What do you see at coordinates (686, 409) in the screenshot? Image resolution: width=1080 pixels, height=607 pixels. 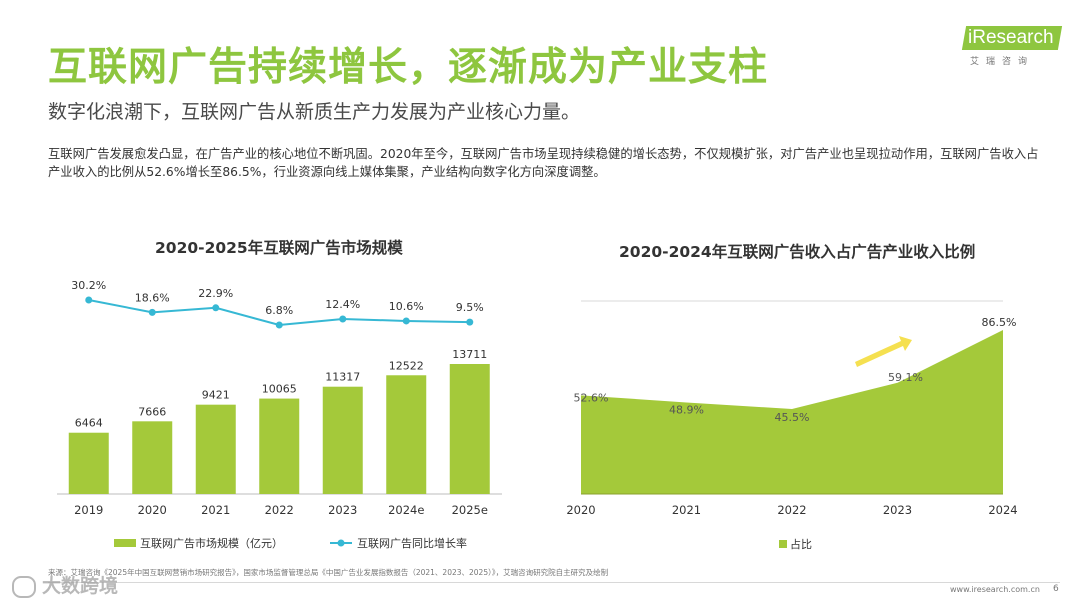 I see `share-value-label: 48.9%` at bounding box center [686, 409].